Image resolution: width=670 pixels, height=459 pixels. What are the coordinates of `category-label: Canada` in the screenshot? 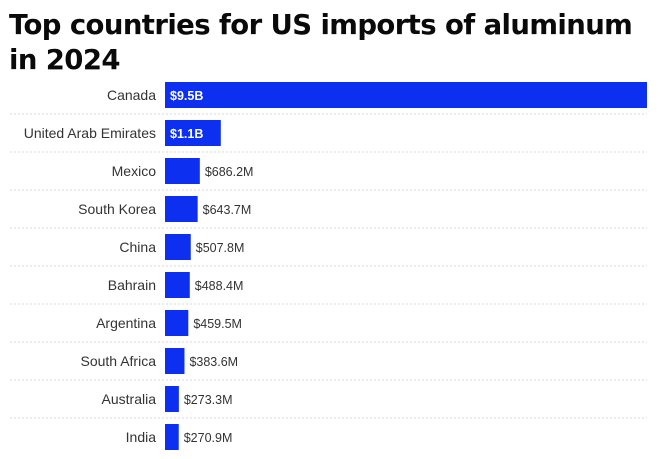 It's located at (131, 95).